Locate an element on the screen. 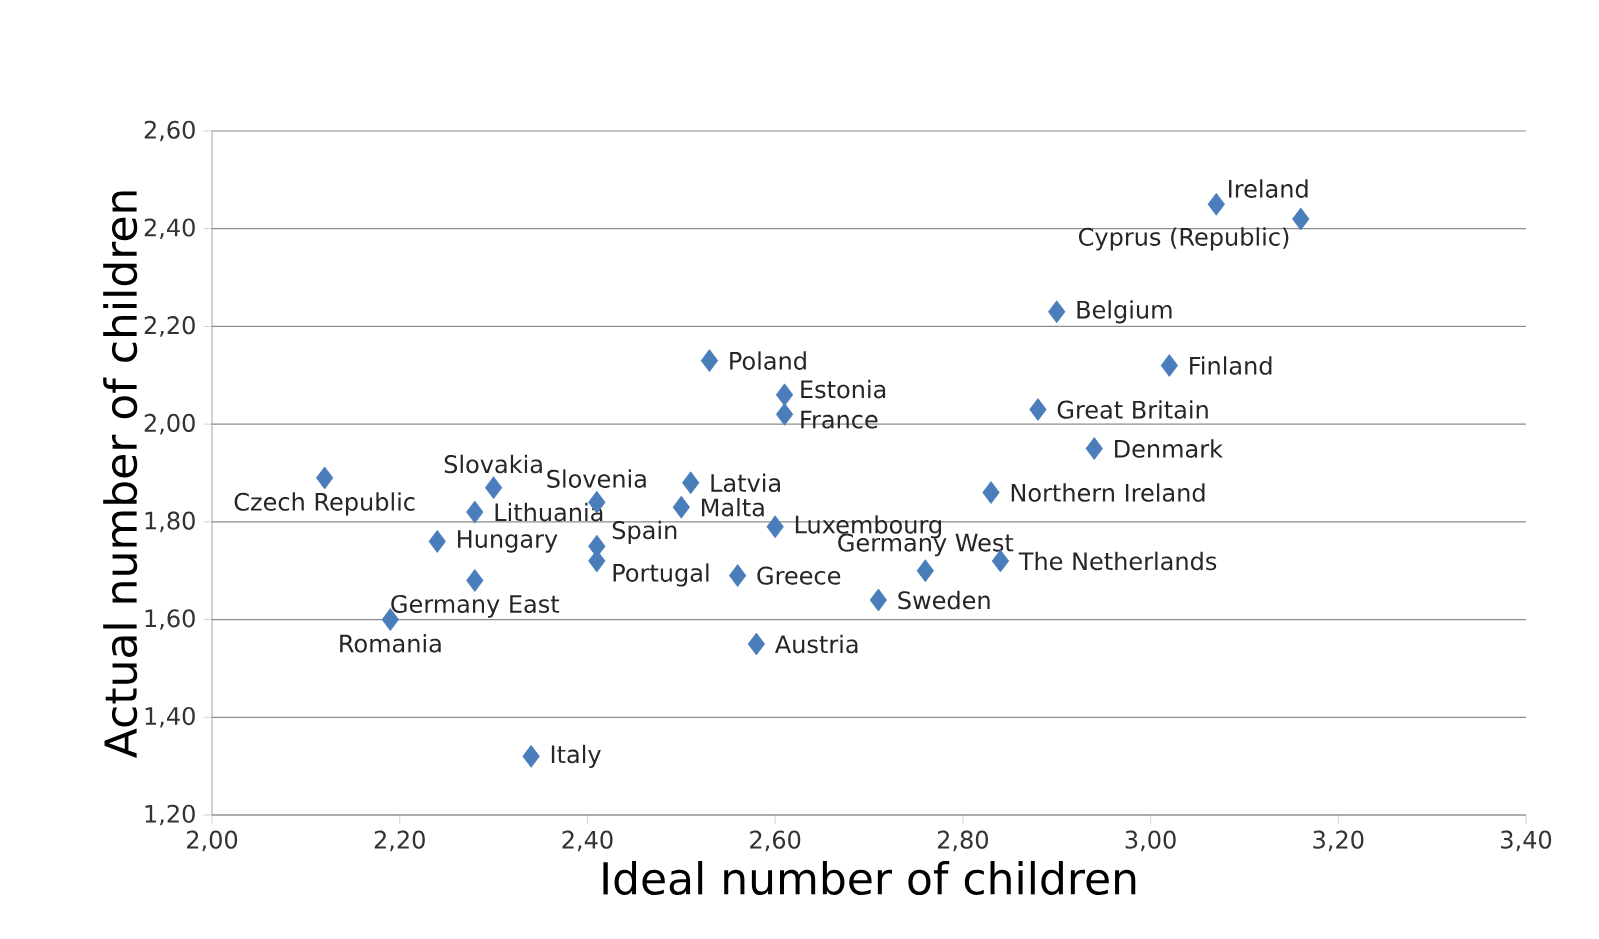  y-axis-title: Actual number of children is located at coordinates (120, 474).